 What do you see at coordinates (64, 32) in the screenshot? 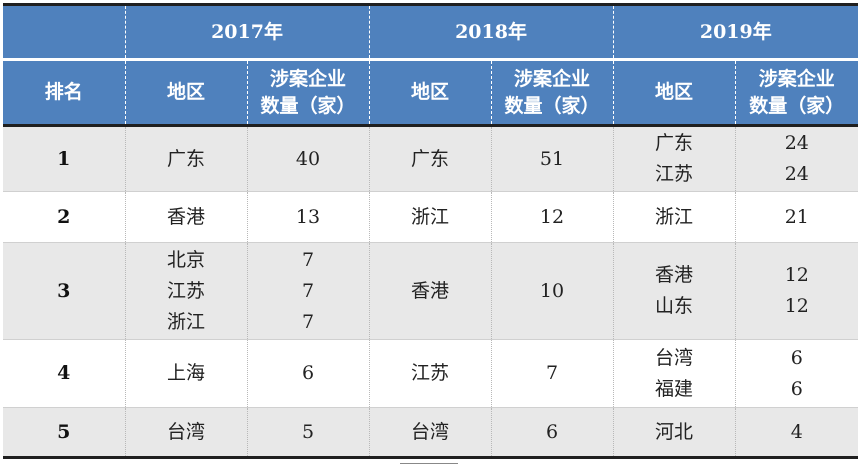
I see `blank-header-cell` at bounding box center [64, 32].